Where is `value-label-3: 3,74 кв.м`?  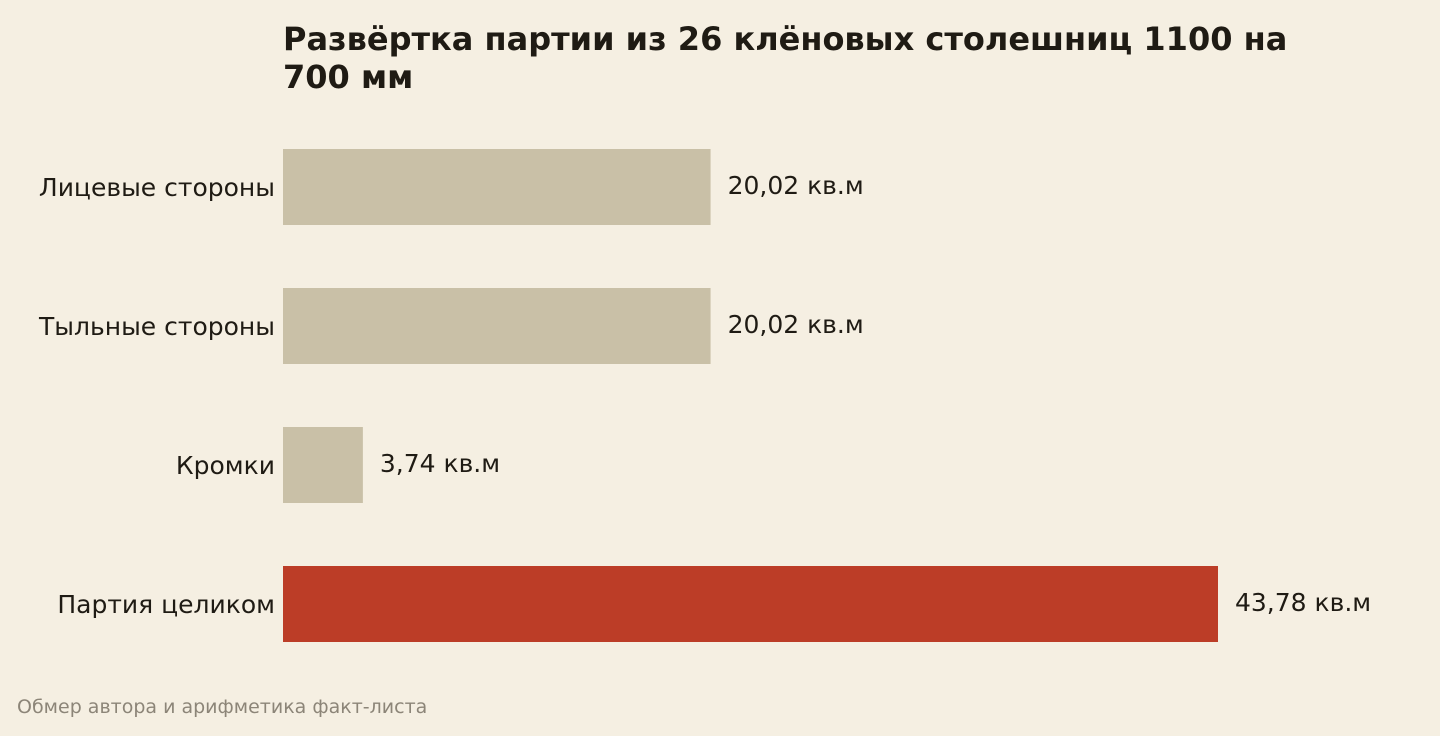 value-label-3: 3,74 кв.м is located at coordinates (440, 463).